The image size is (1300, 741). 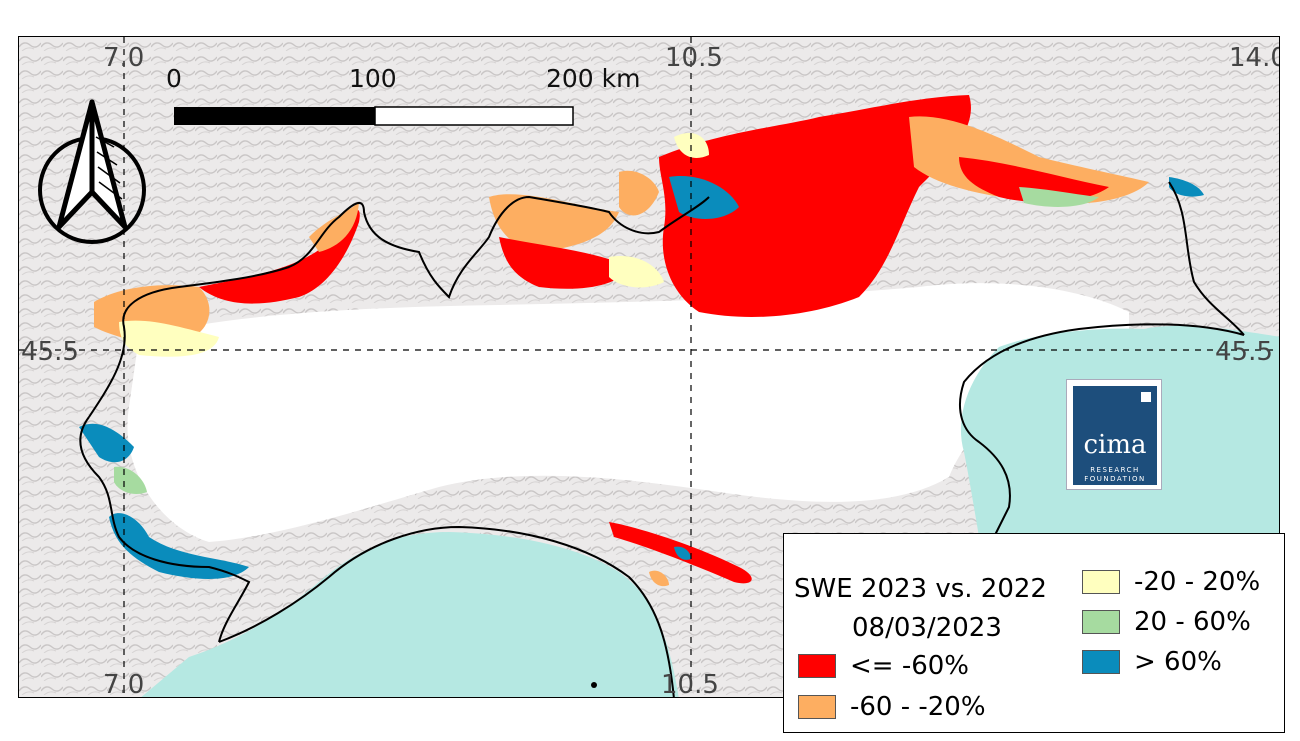 I want to click on lon-label-top-14: 14.0, so click(x=1254, y=58).